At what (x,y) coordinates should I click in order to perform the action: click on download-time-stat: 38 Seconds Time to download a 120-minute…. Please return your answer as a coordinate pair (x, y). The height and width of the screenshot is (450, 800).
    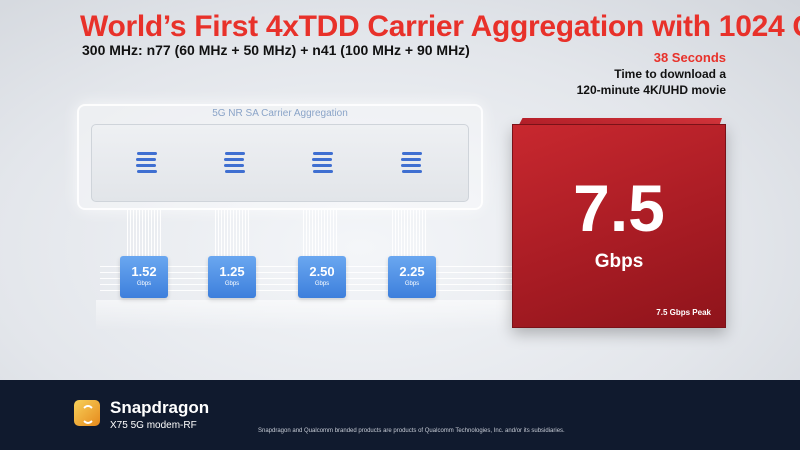
    Looking at the image, I should click on (651, 74).